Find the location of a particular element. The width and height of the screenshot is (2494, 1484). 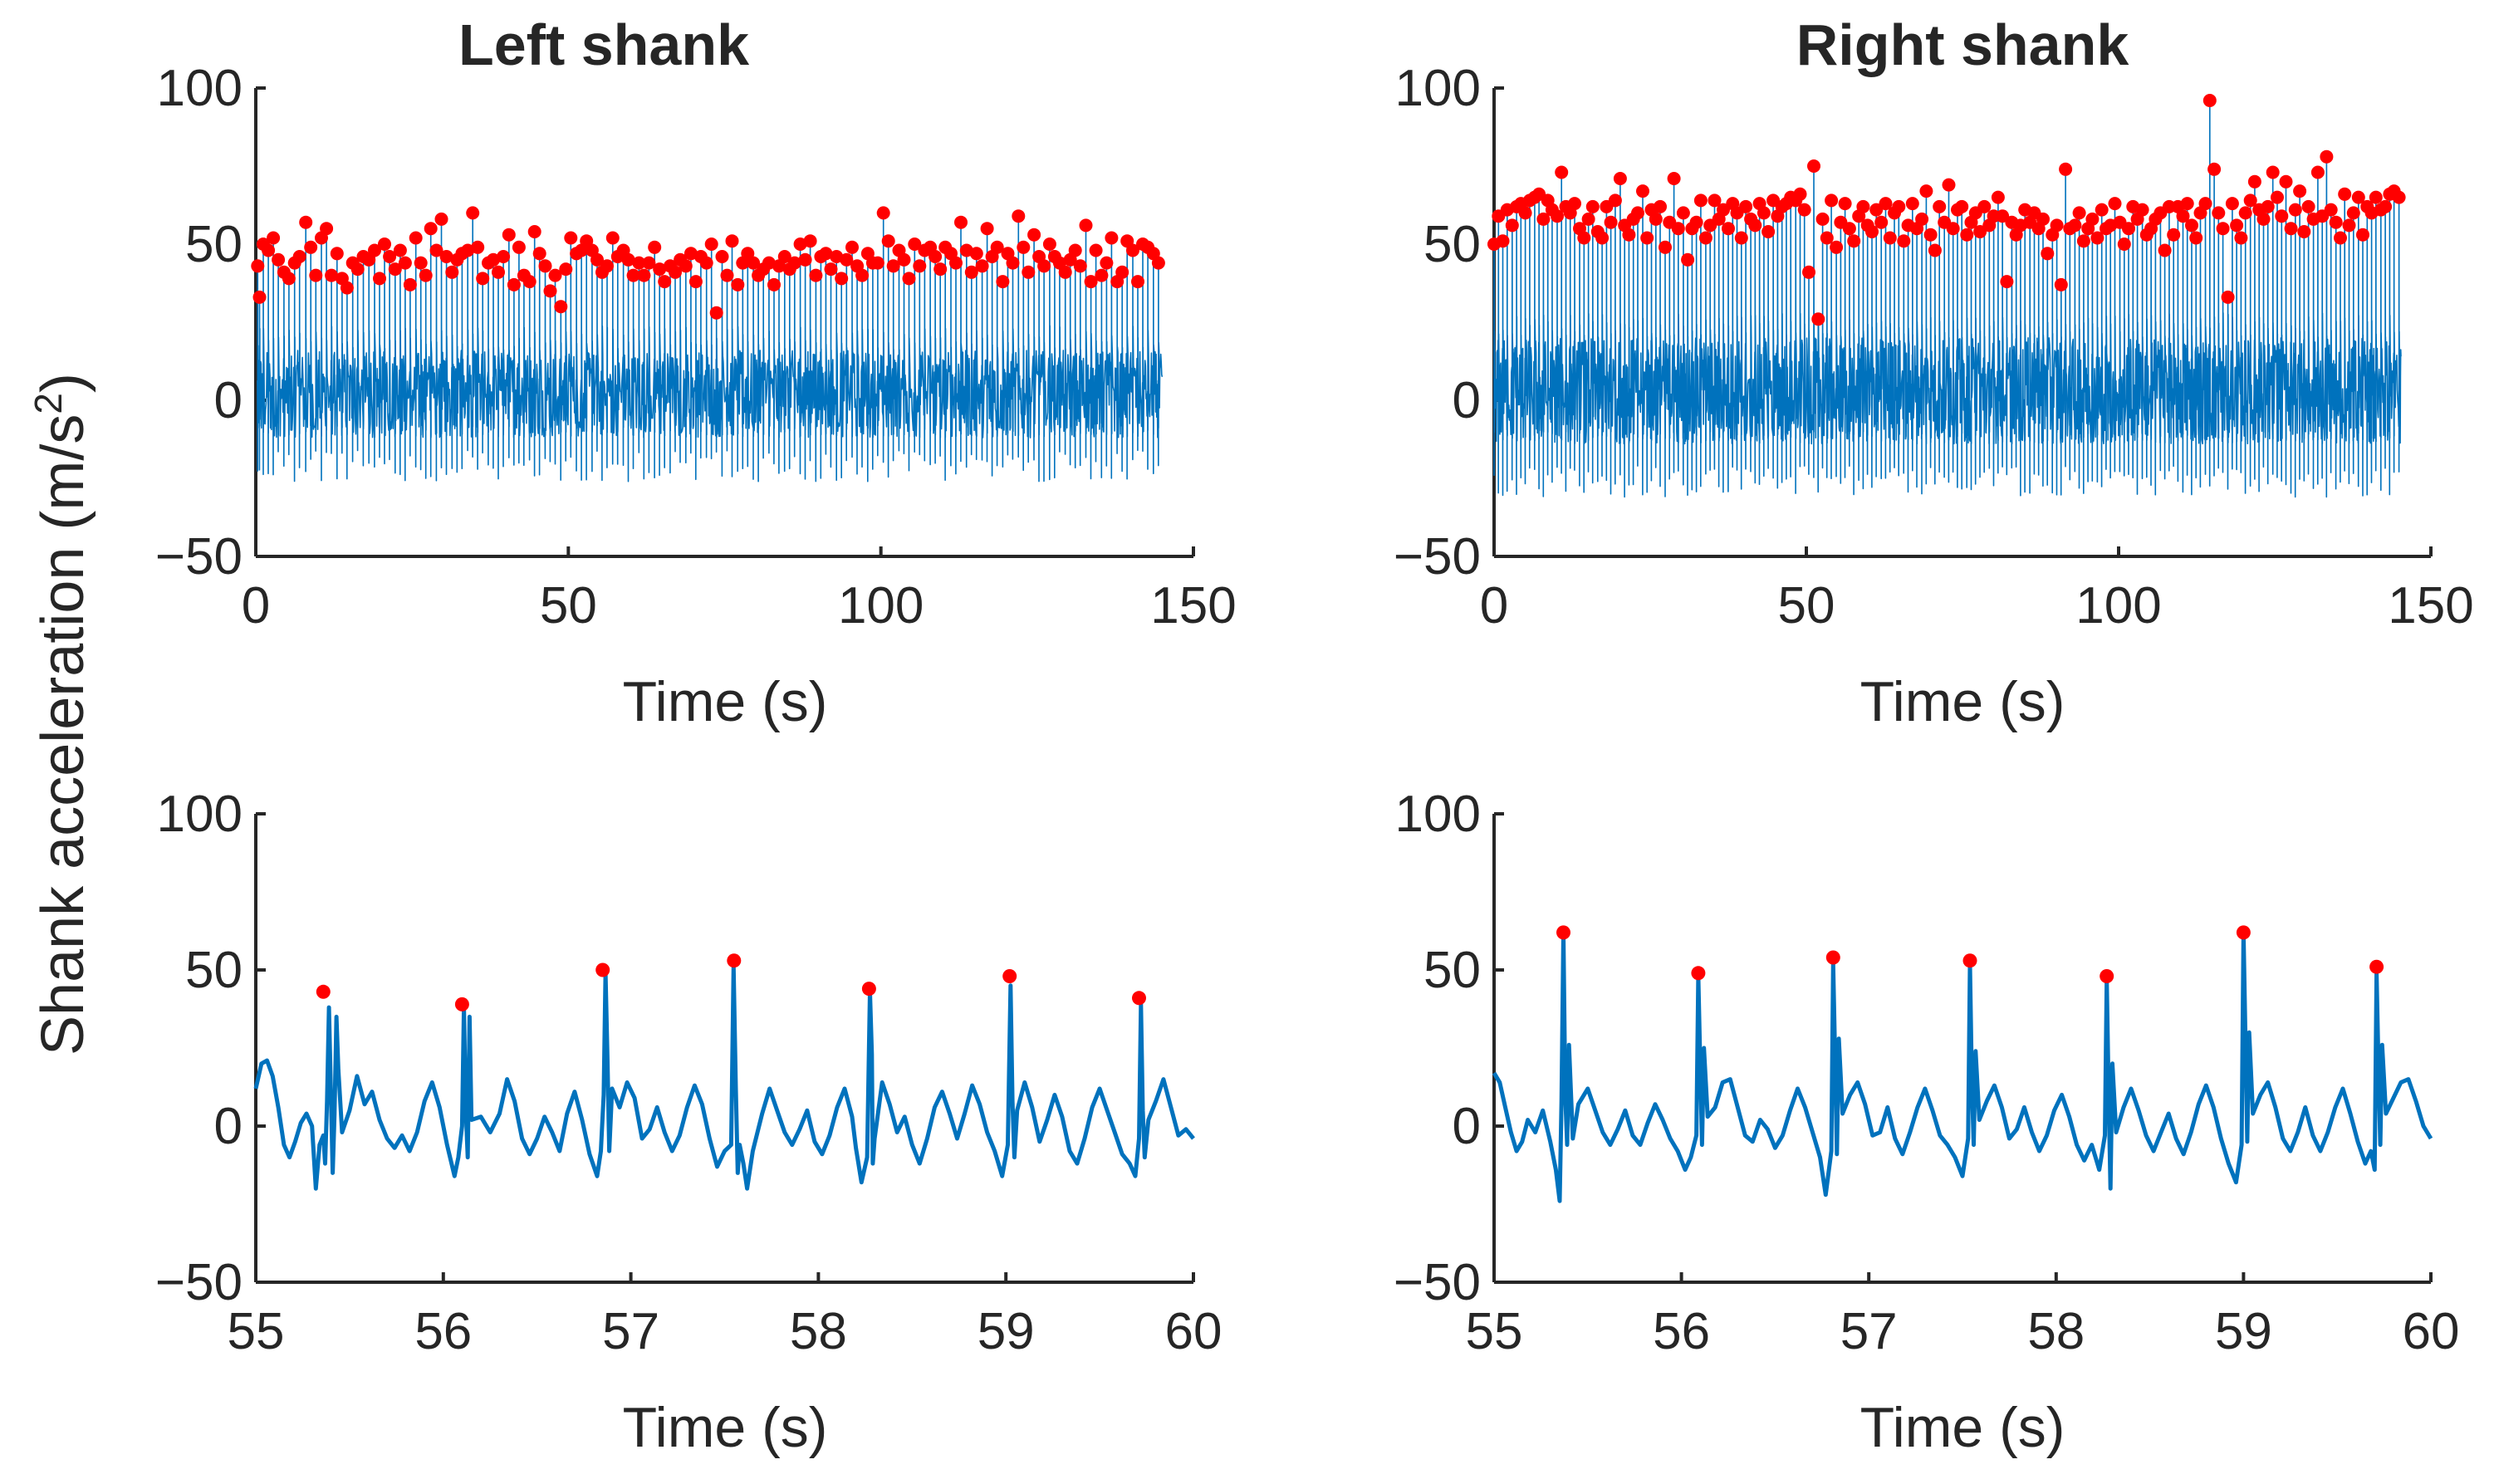

x-tick-label: 100 is located at coordinates (881, 605).